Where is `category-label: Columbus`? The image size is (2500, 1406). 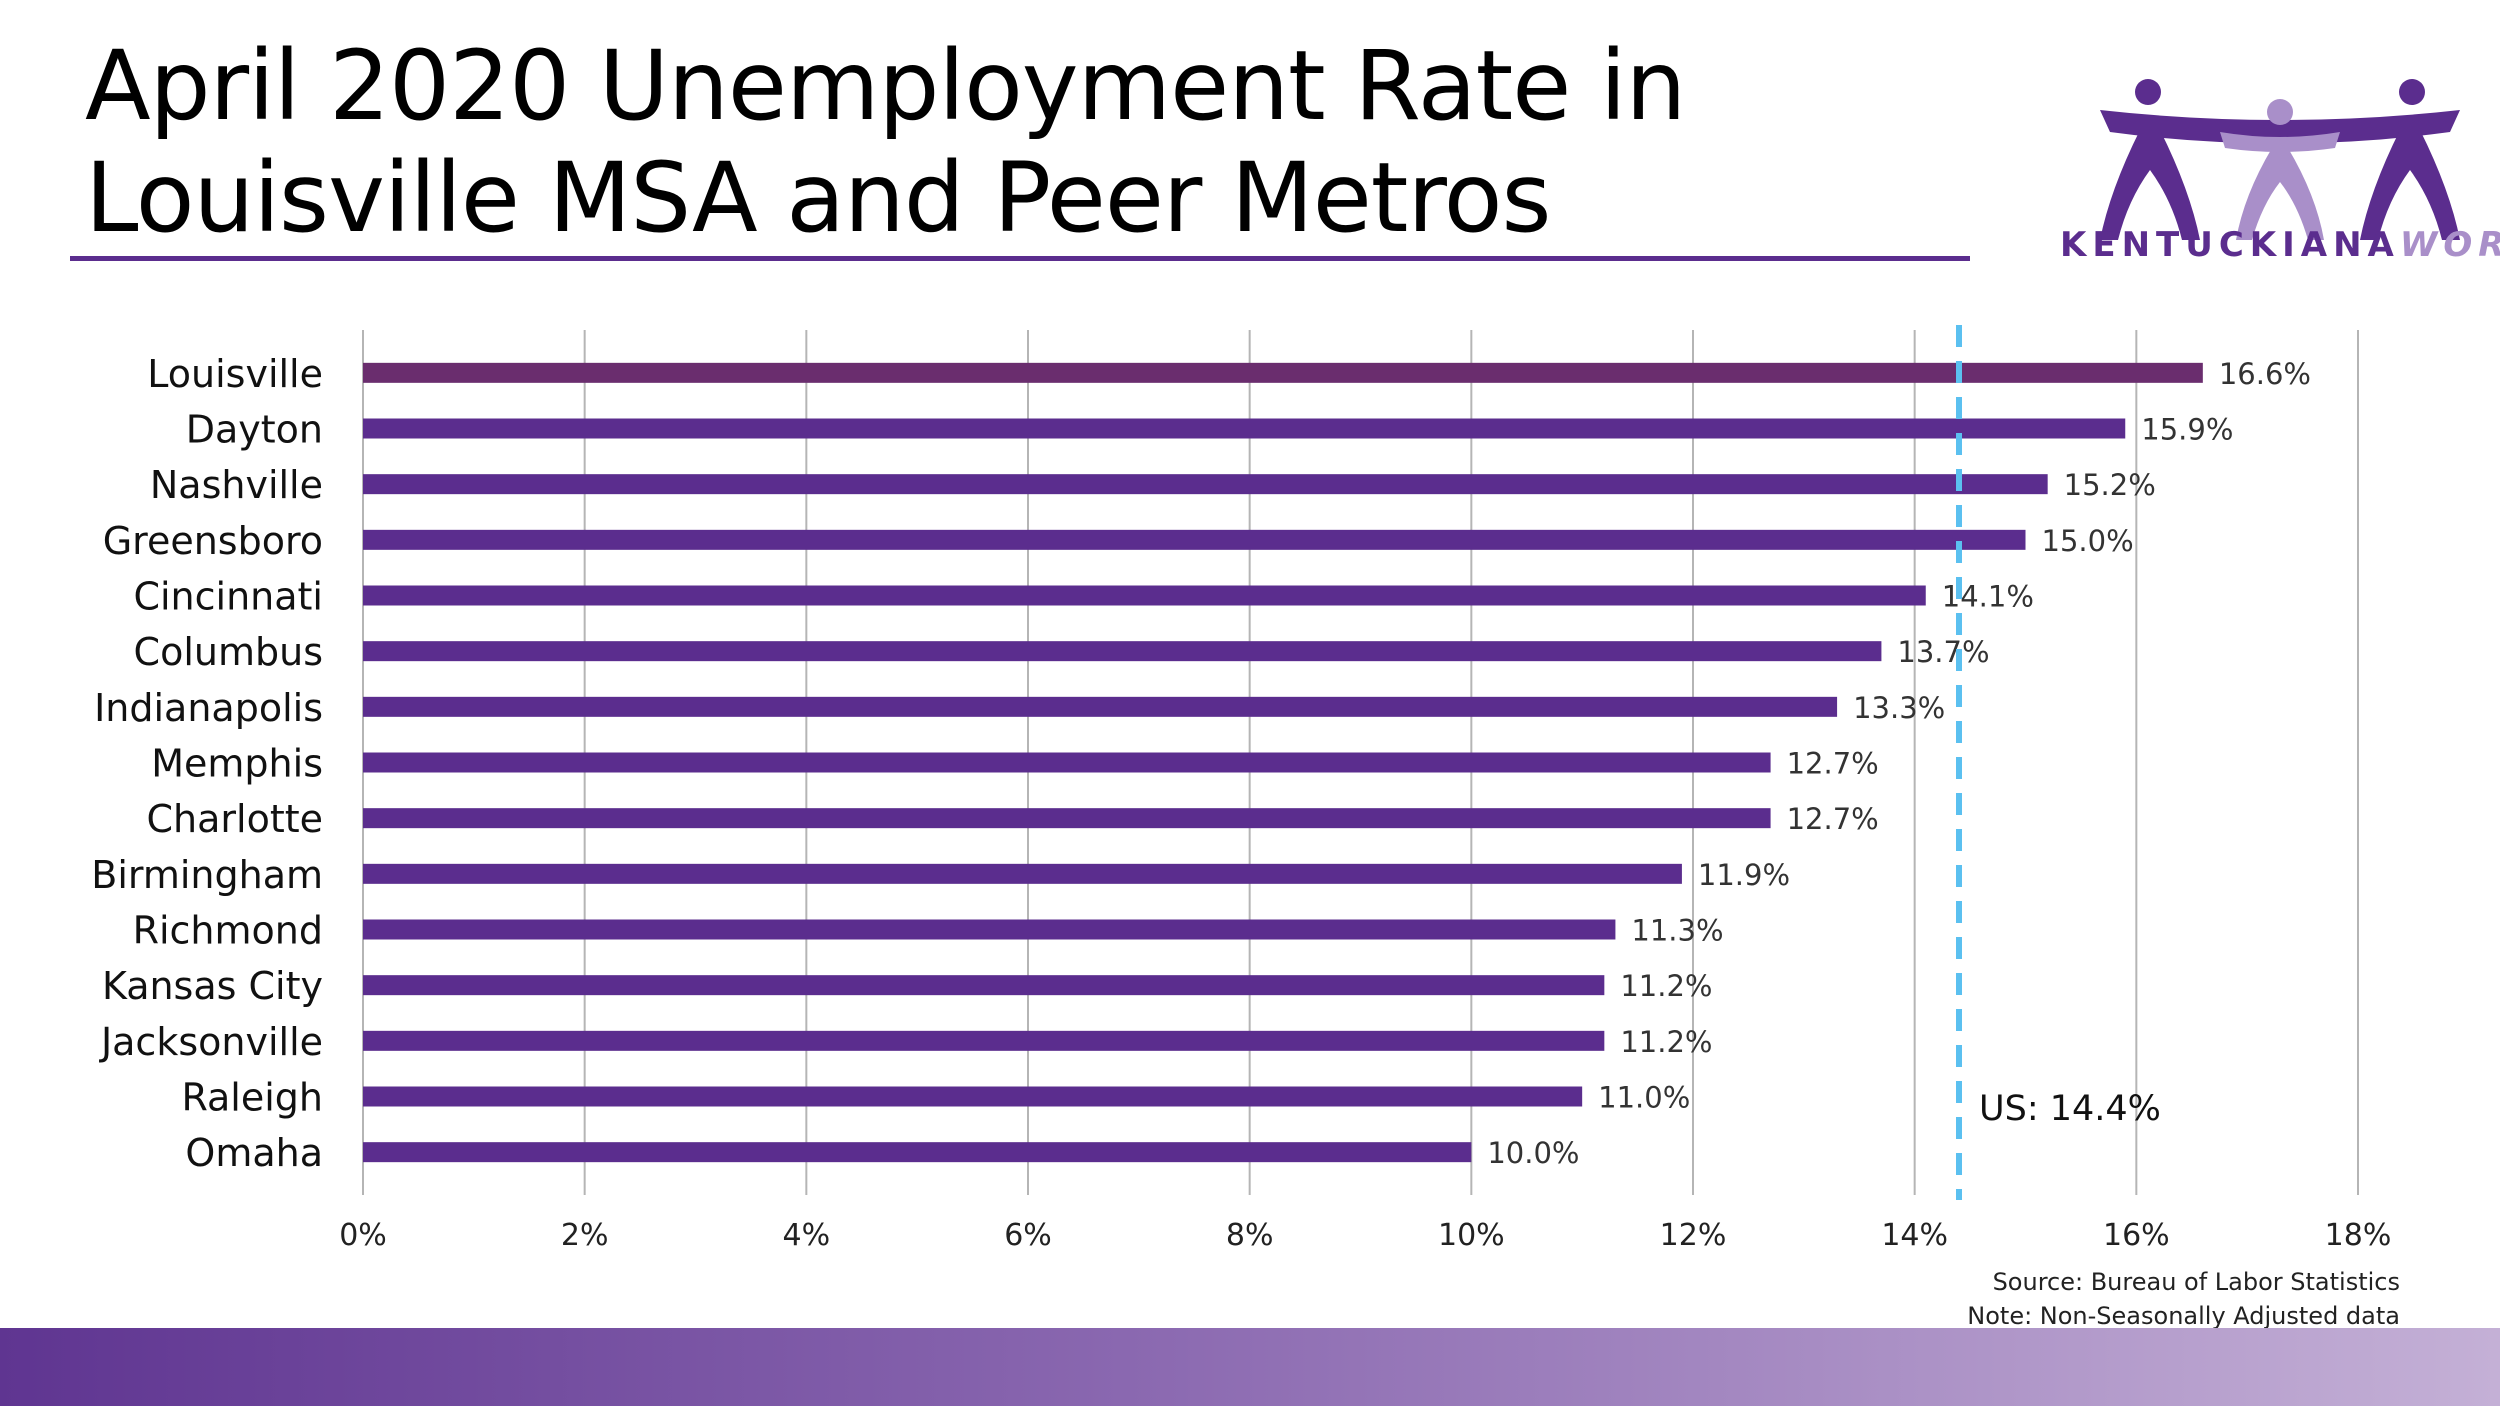
category-label: Columbus is located at coordinates (228, 652).